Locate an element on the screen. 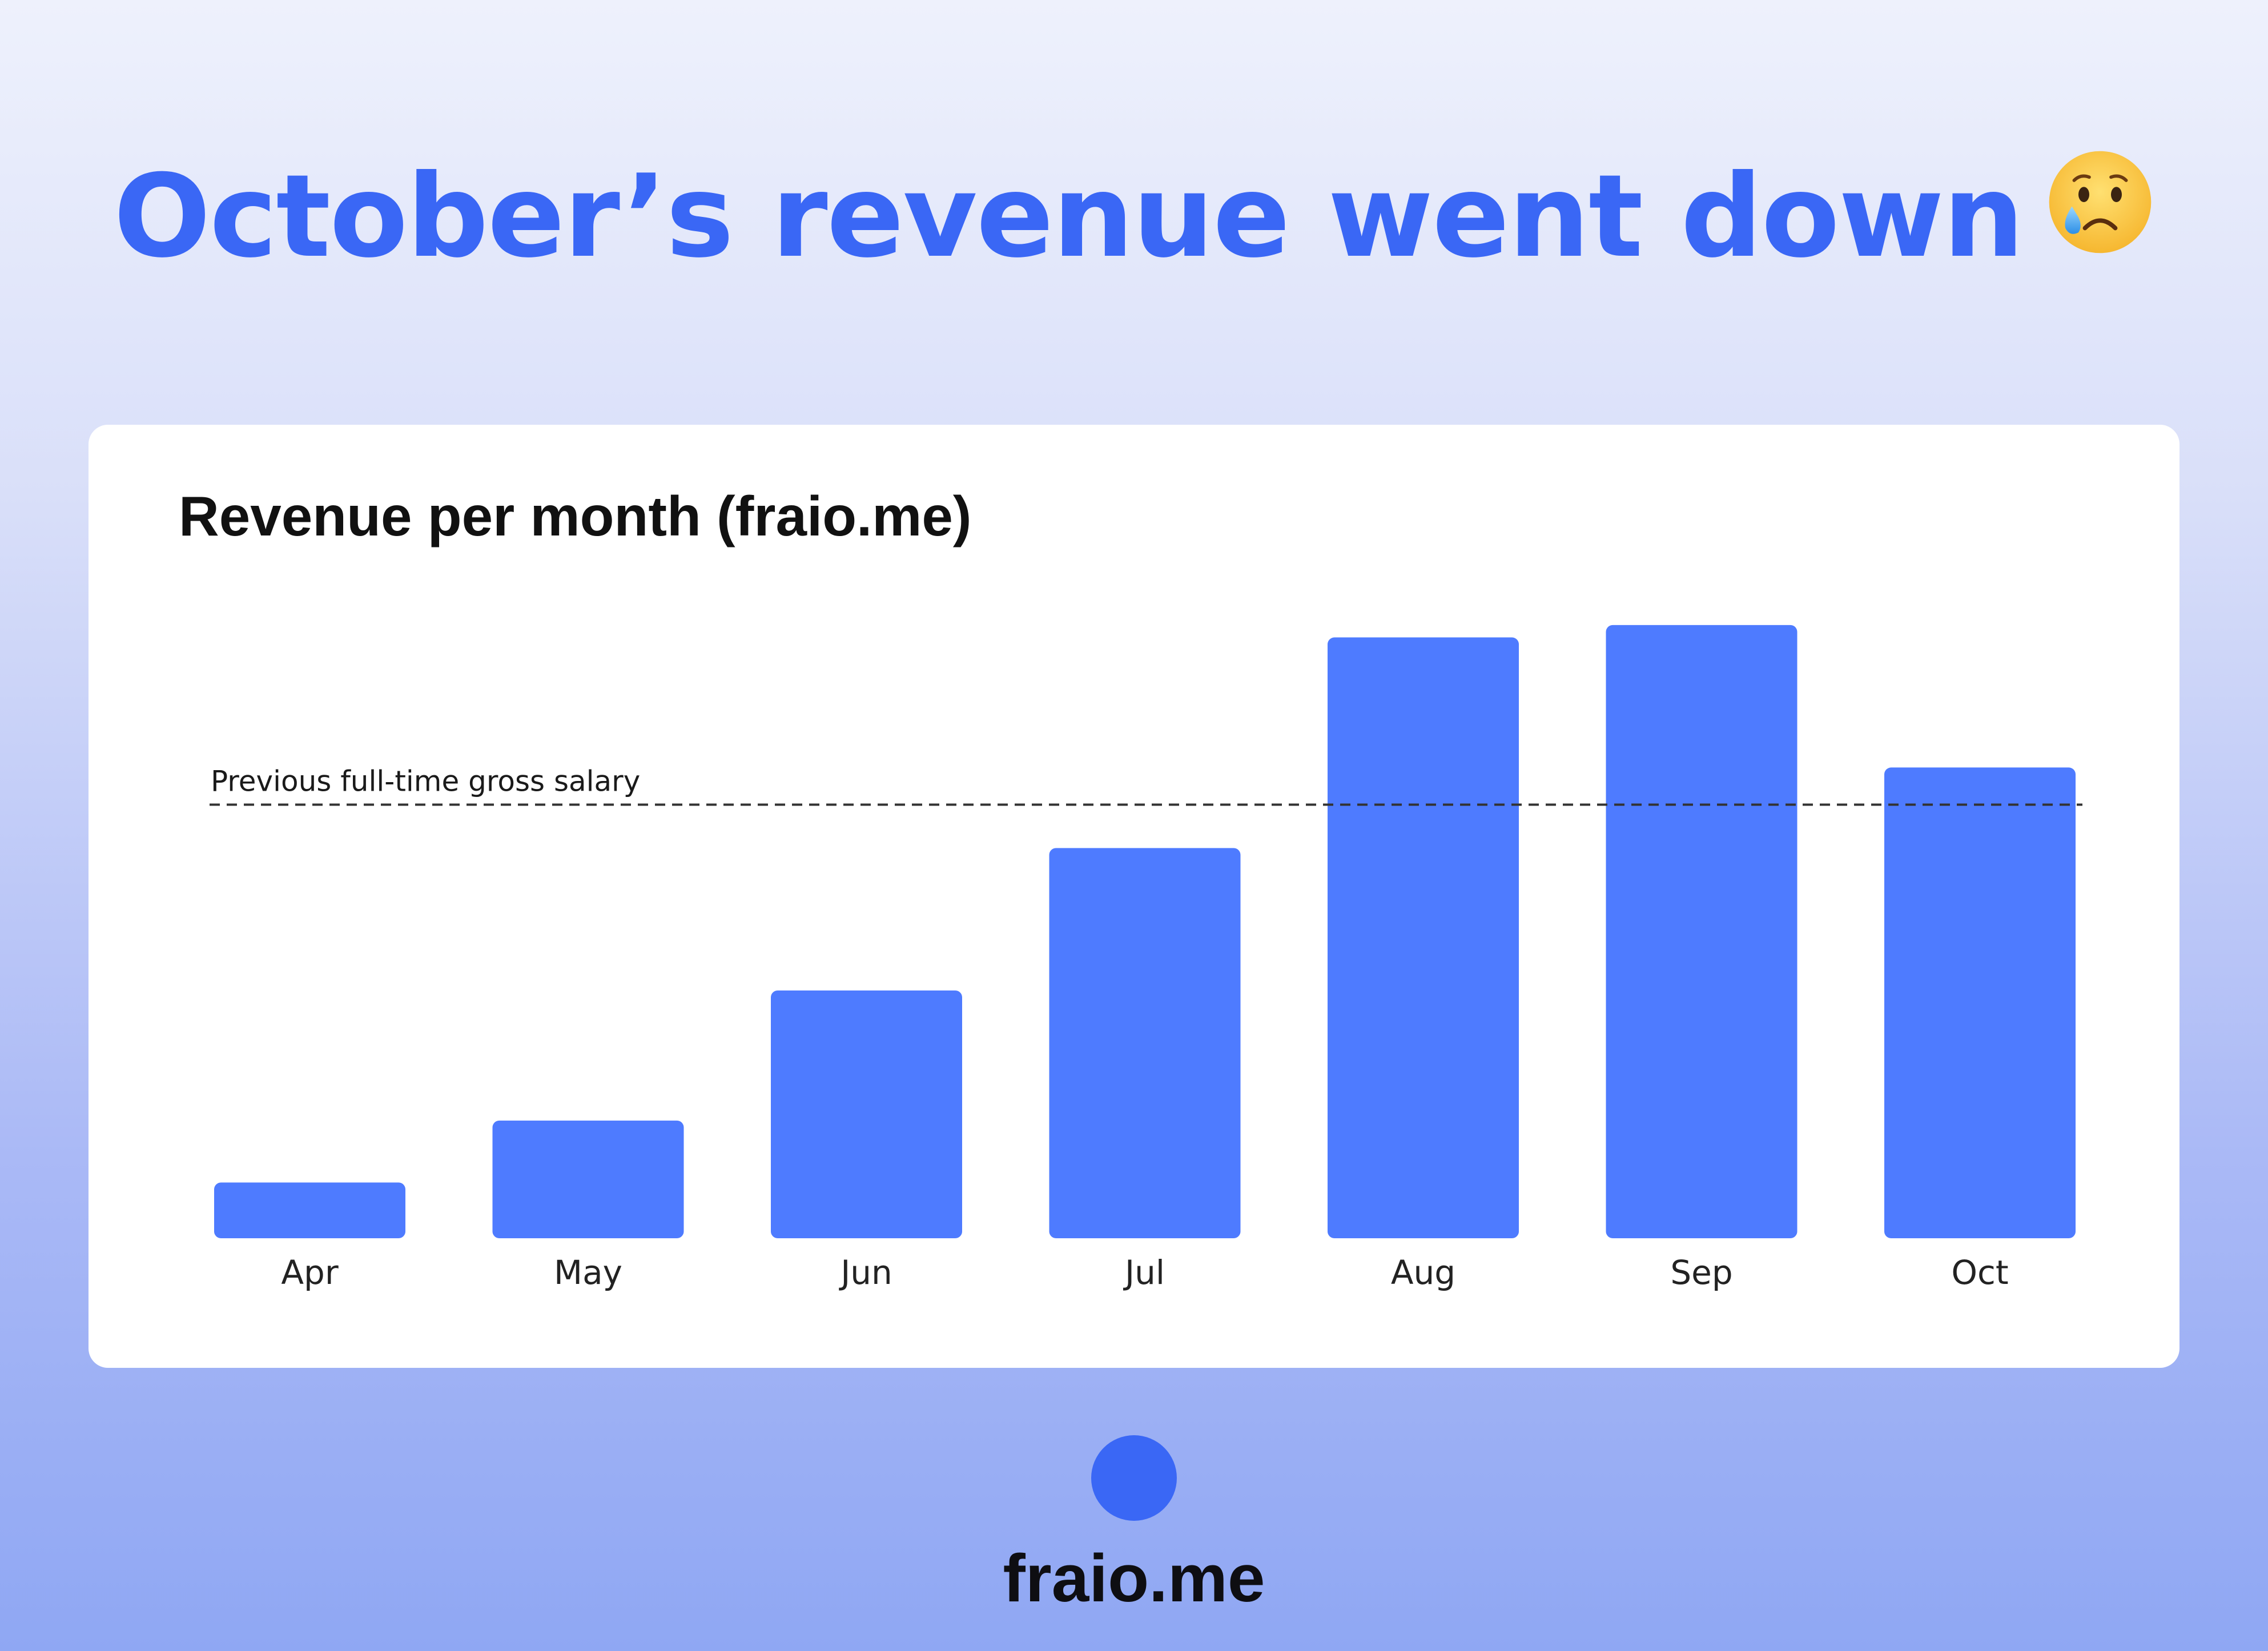 The height and width of the screenshot is (1651, 2268). category-labels-group: Apr May Jun Jul Aug Sep Oct is located at coordinates (1144, 1272).